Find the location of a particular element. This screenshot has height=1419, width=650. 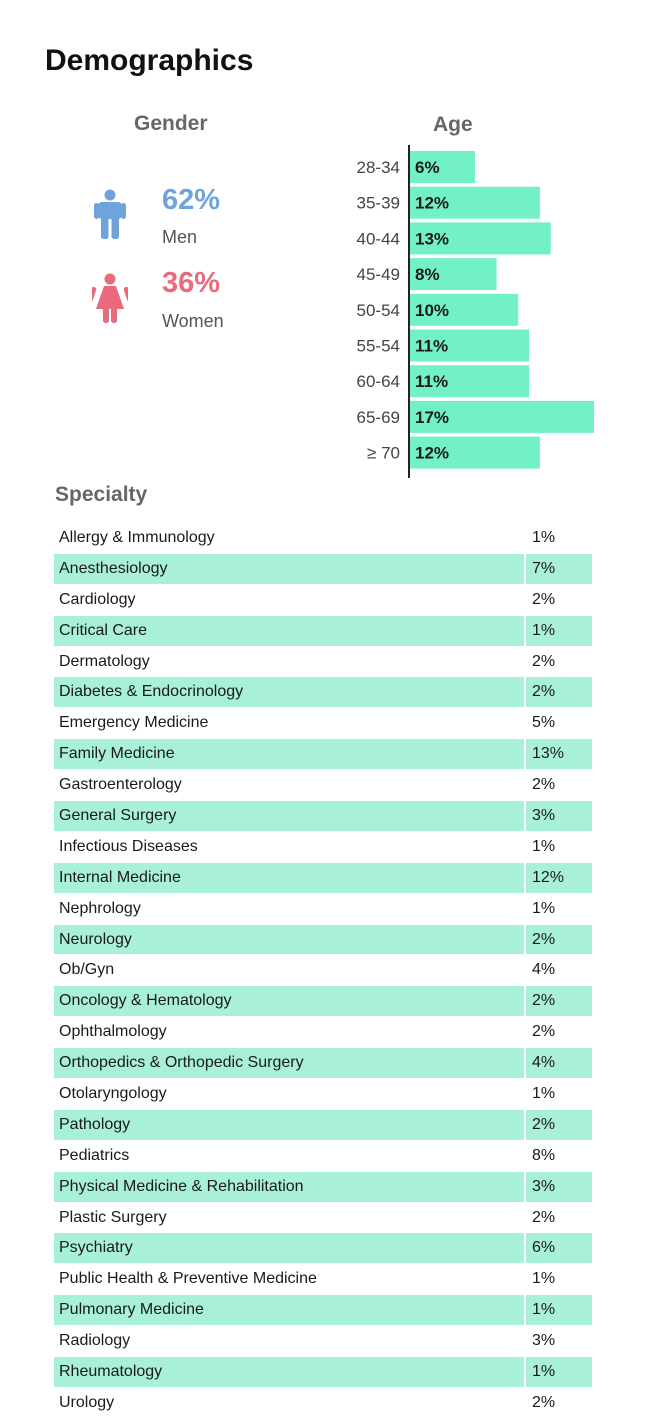

age-tick-label: ≥ 70 is located at coordinates (383, 453).